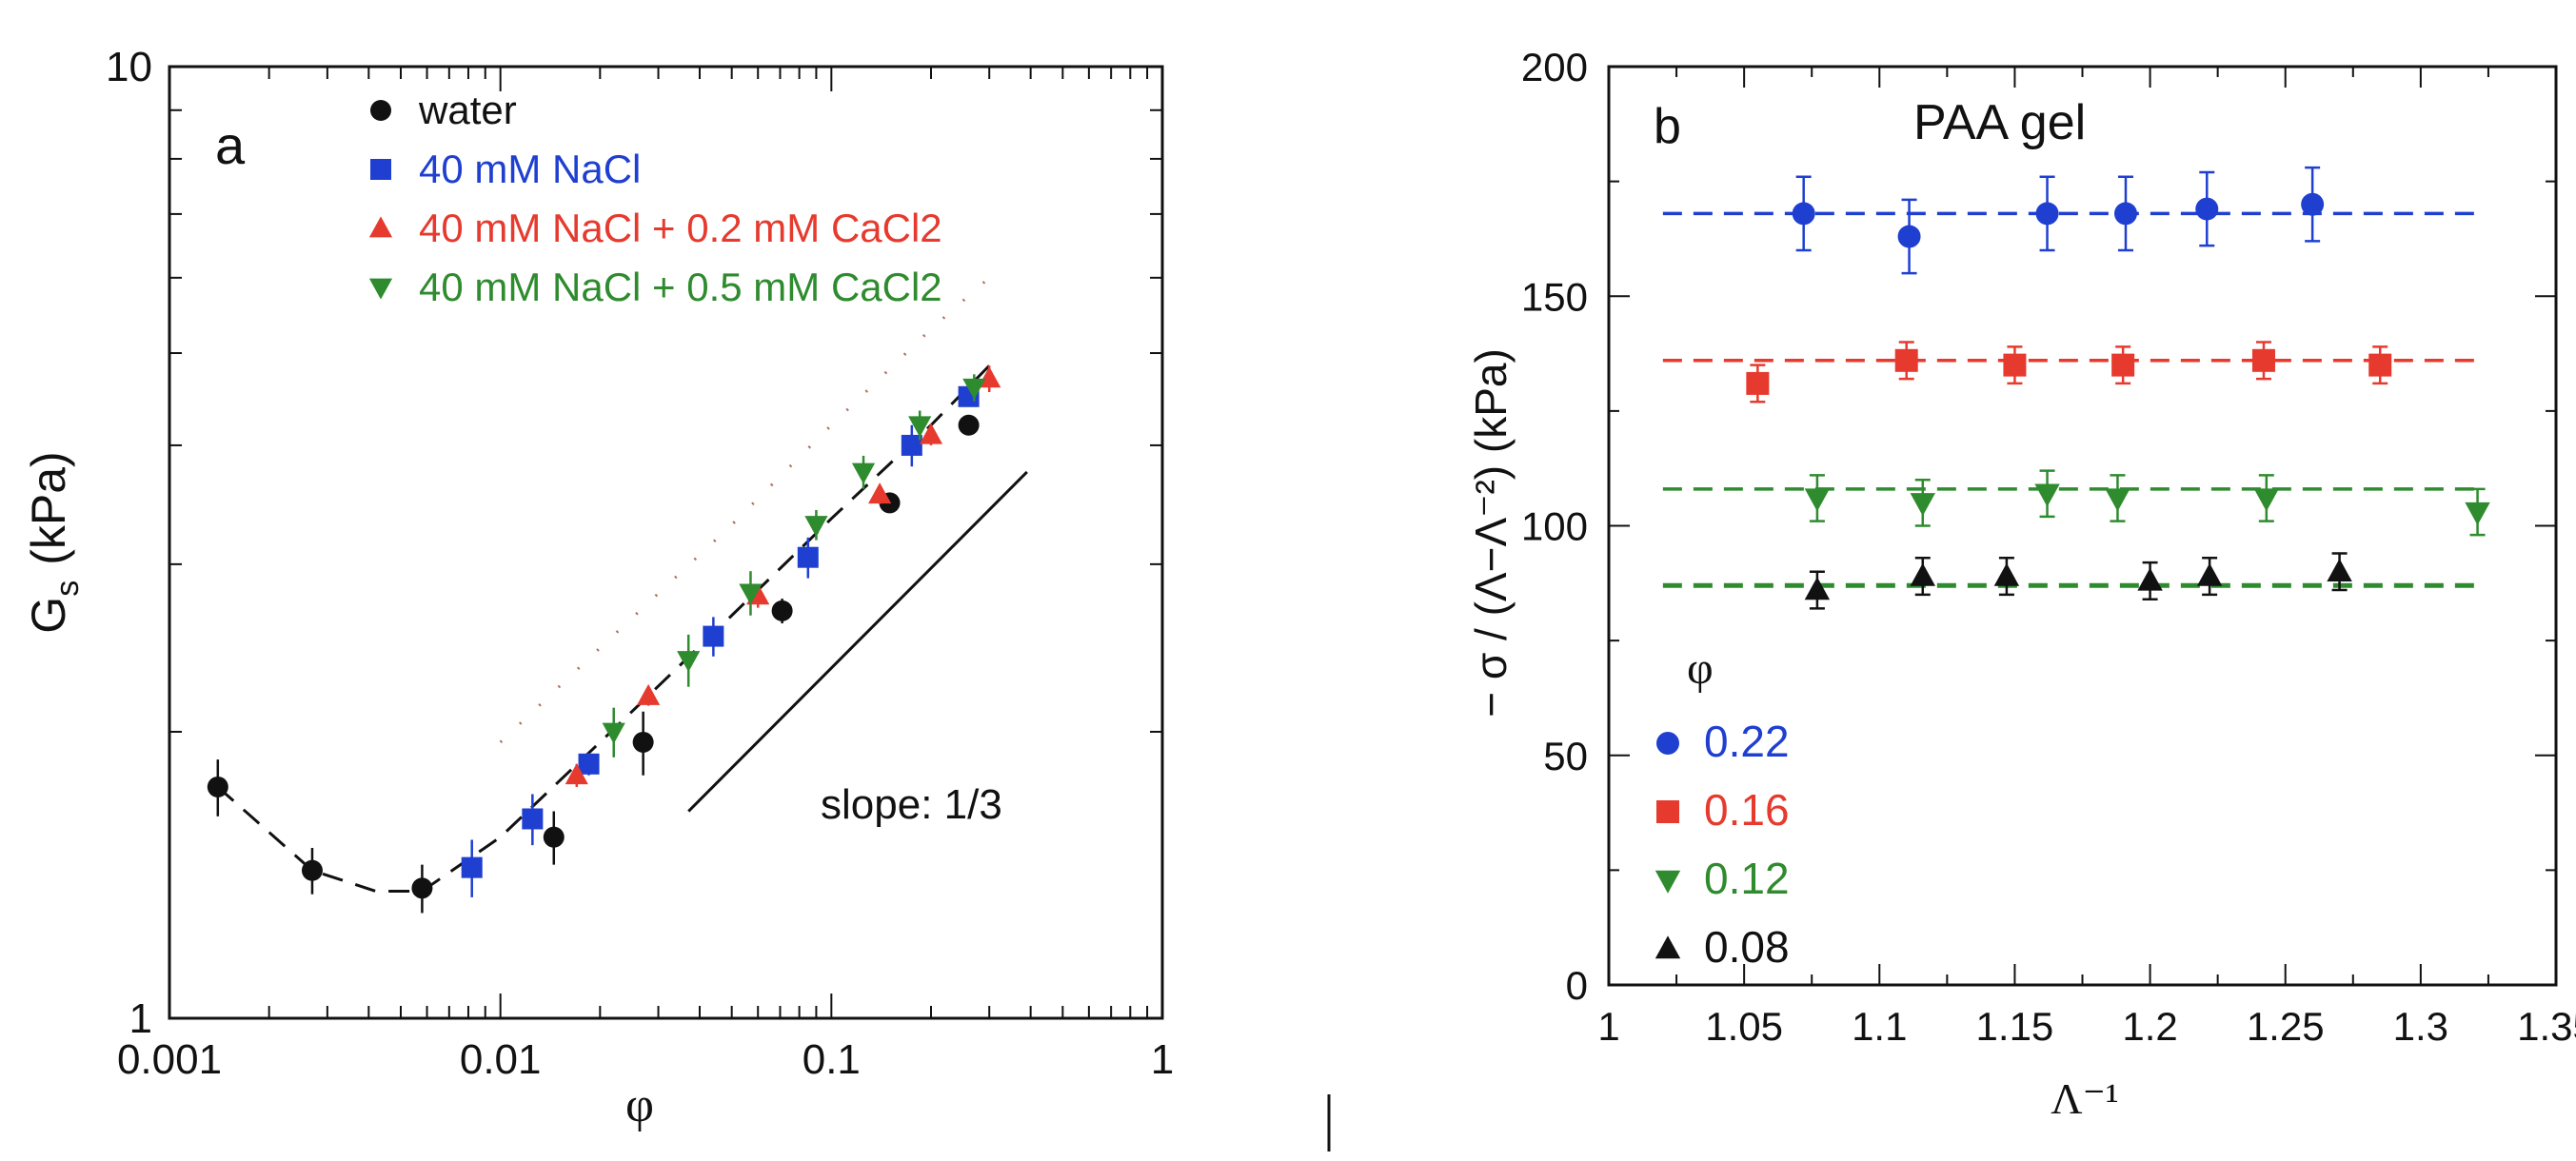  I want to click on panel-a-points, so click(604, 640).